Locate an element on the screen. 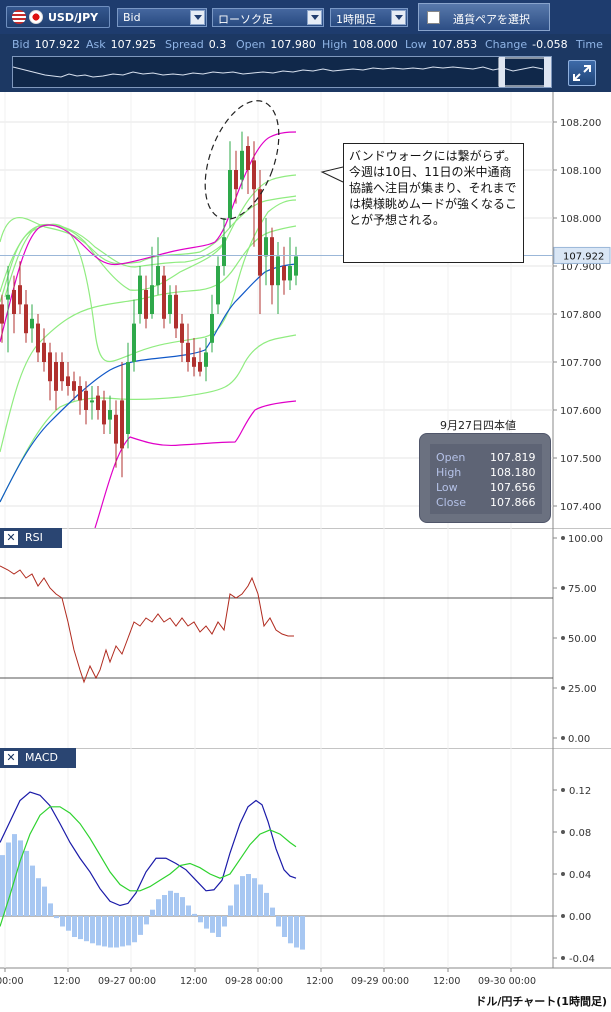 The width and height of the screenshot is (611, 1012). rsi-line is located at coordinates (147, 624).